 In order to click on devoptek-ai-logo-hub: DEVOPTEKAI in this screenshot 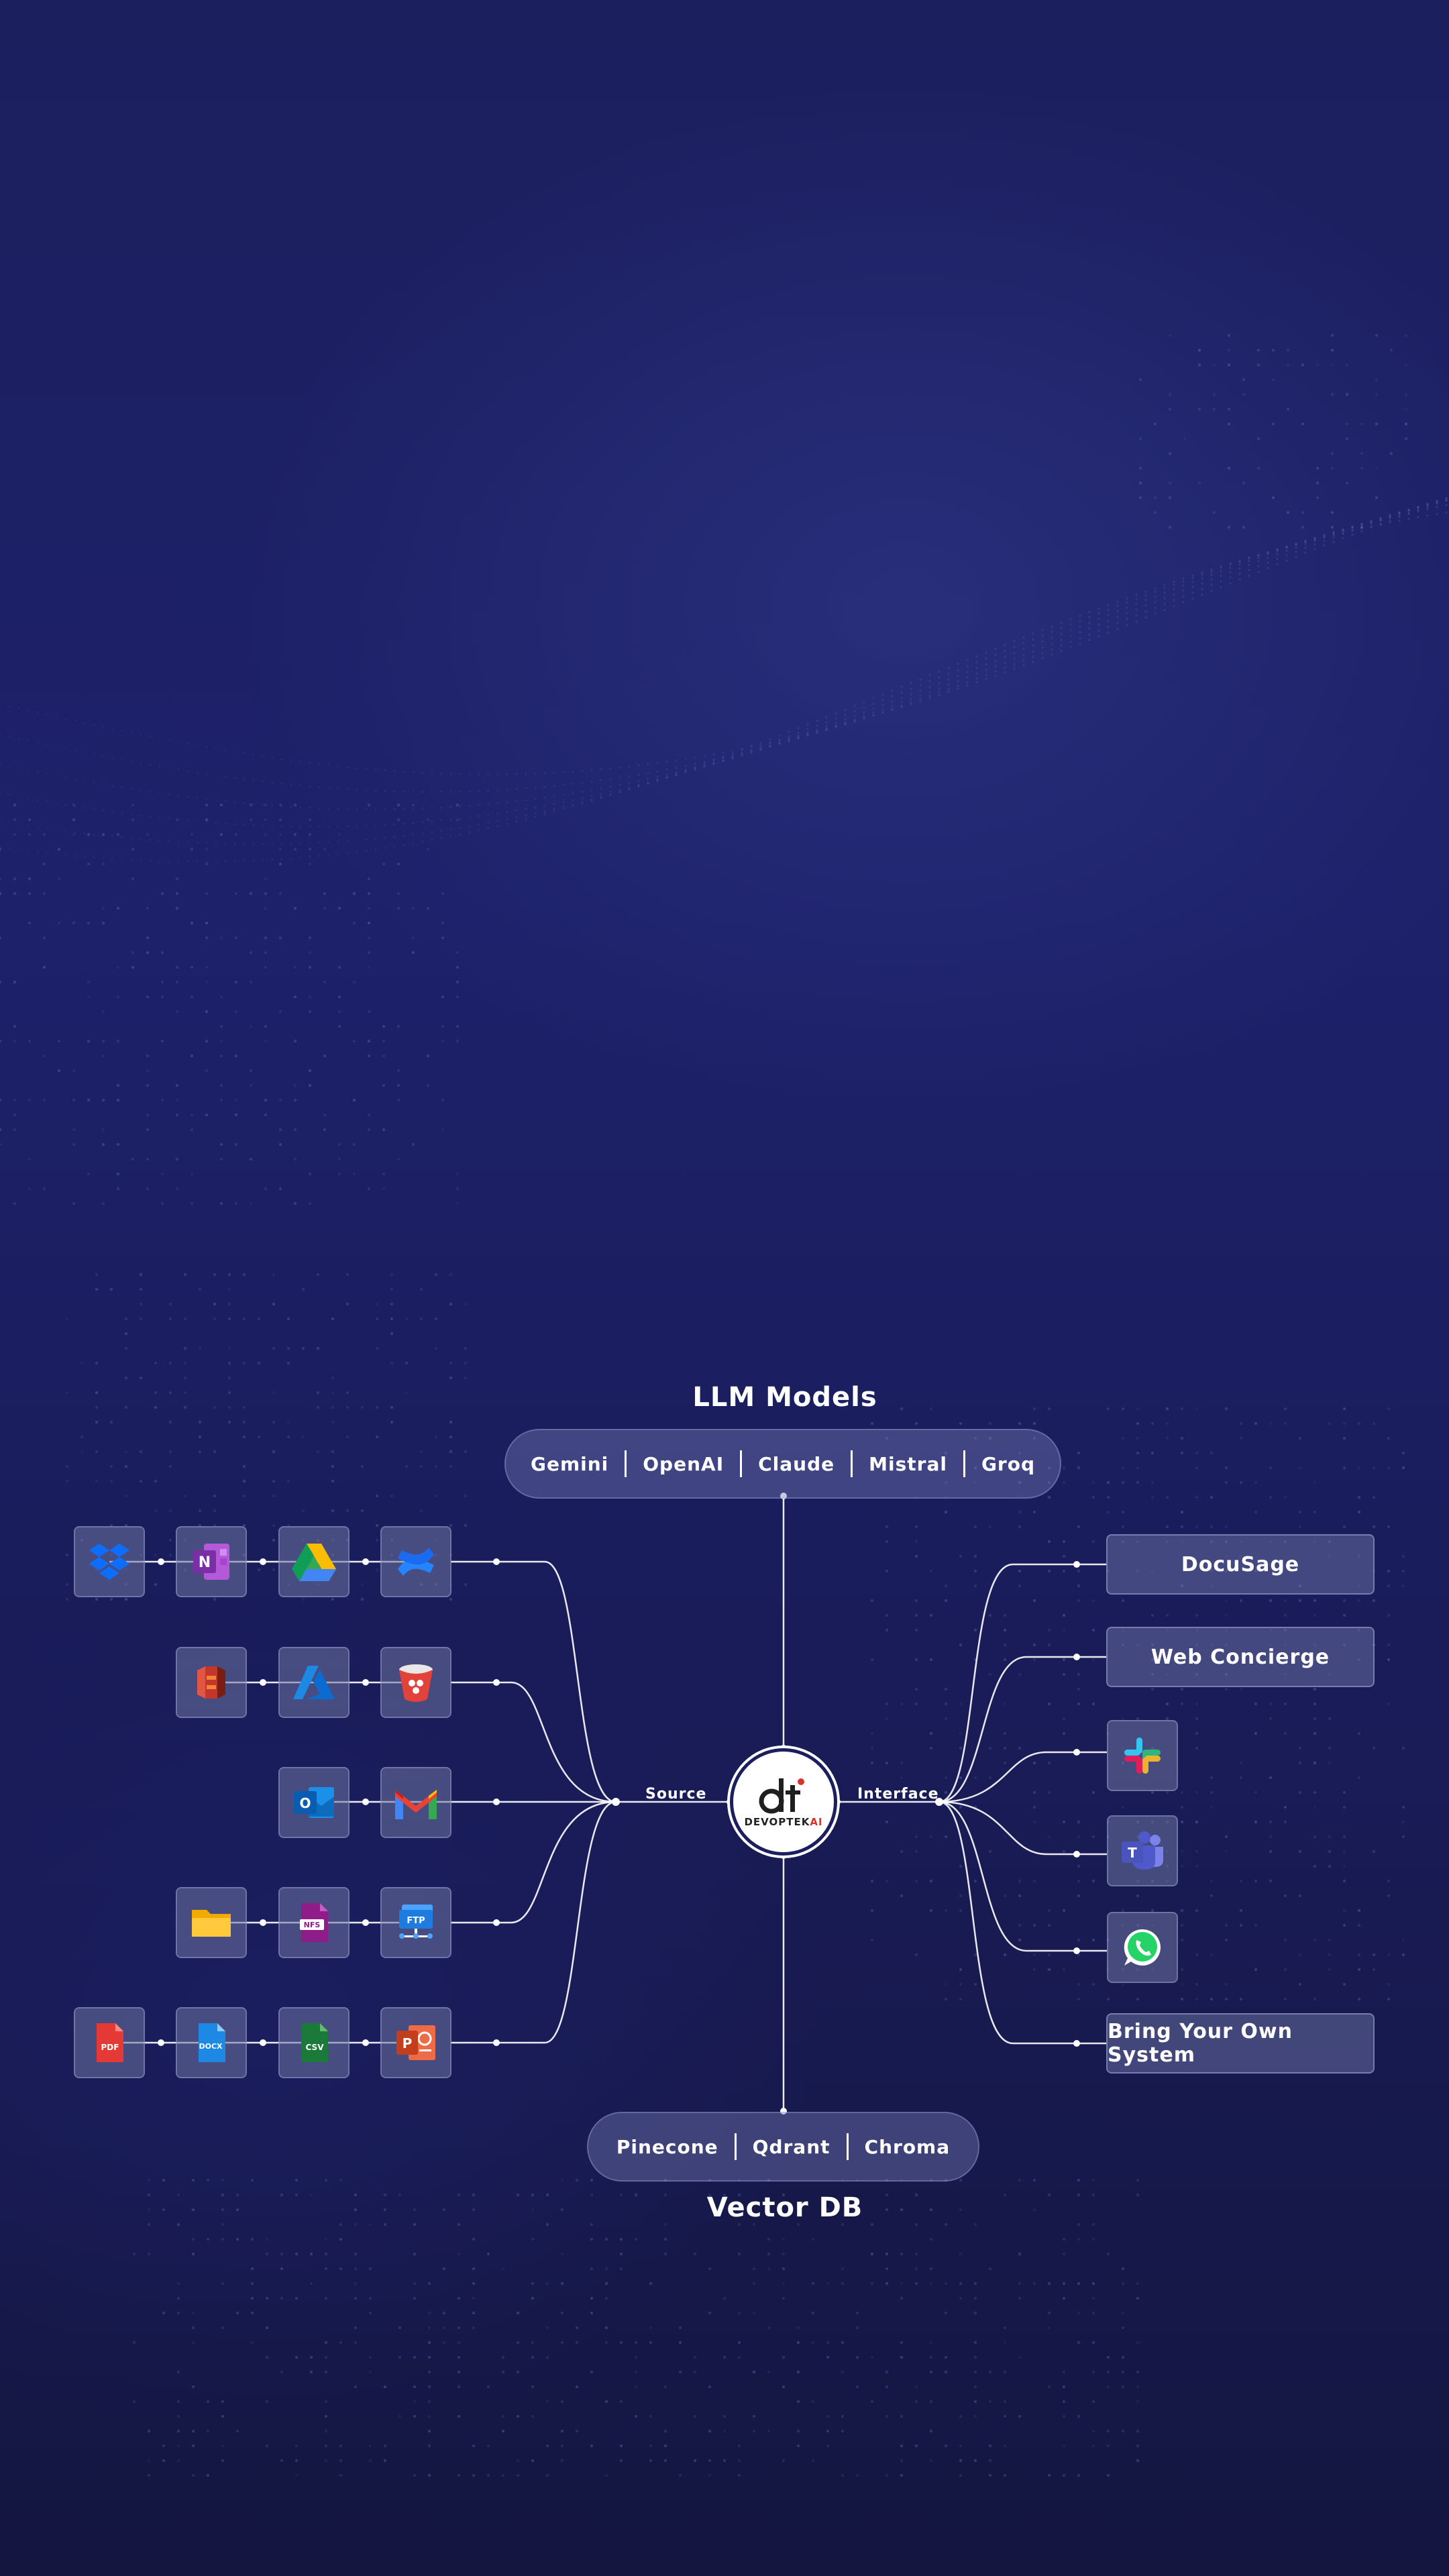, I will do `click(783, 1802)`.